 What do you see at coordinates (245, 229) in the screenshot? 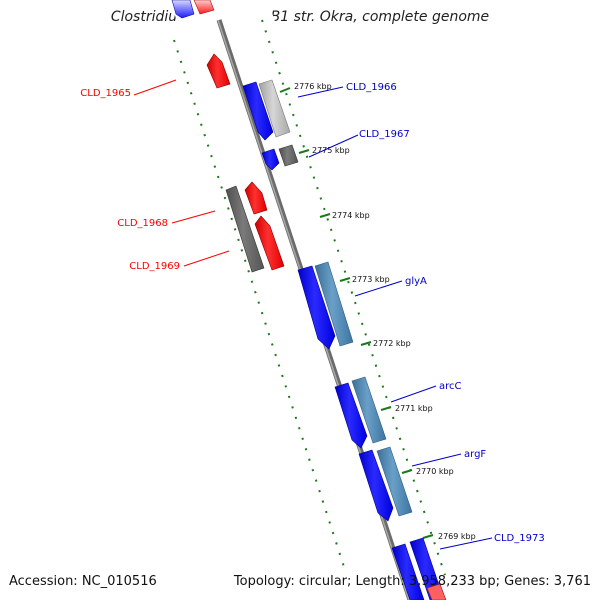
I see `gene-cld-1968-dark` at bounding box center [245, 229].